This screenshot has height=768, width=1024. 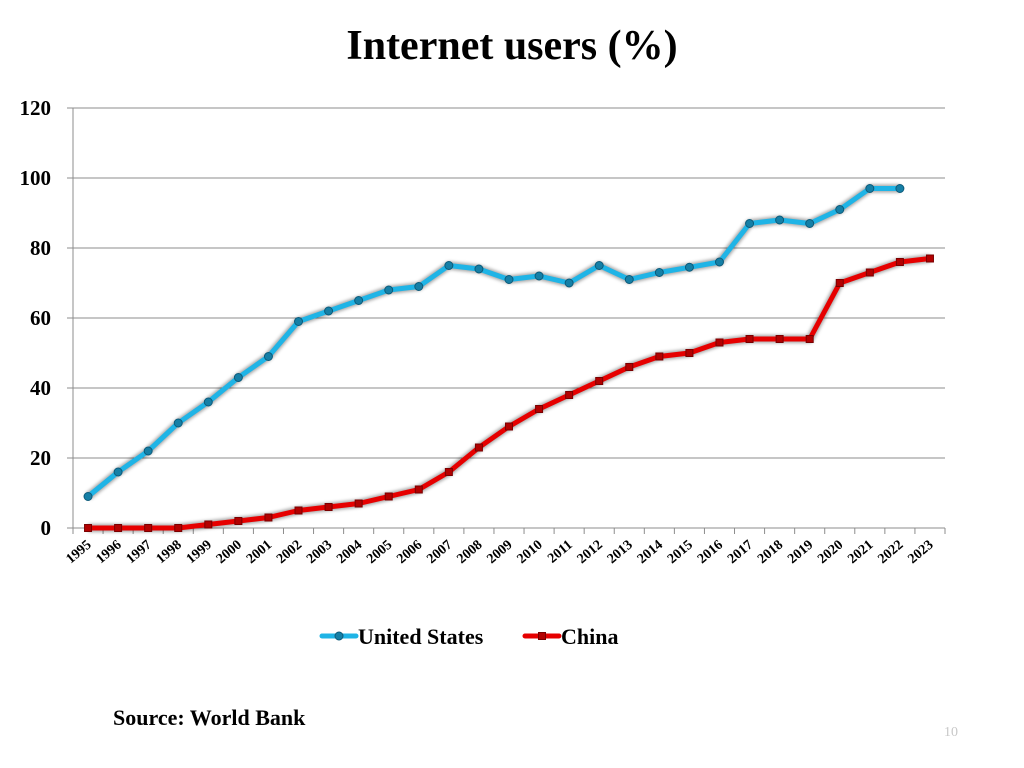 I want to click on y-tick-label: 0, so click(x=46, y=528).